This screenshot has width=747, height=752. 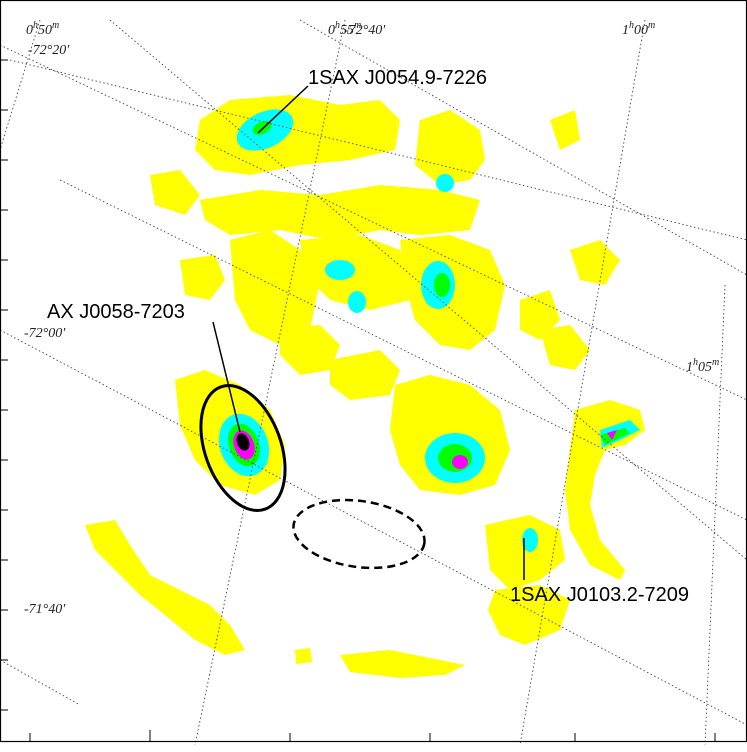 What do you see at coordinates (638, 29) in the screenshot?
I see `ra-label: 1h00m` at bounding box center [638, 29].